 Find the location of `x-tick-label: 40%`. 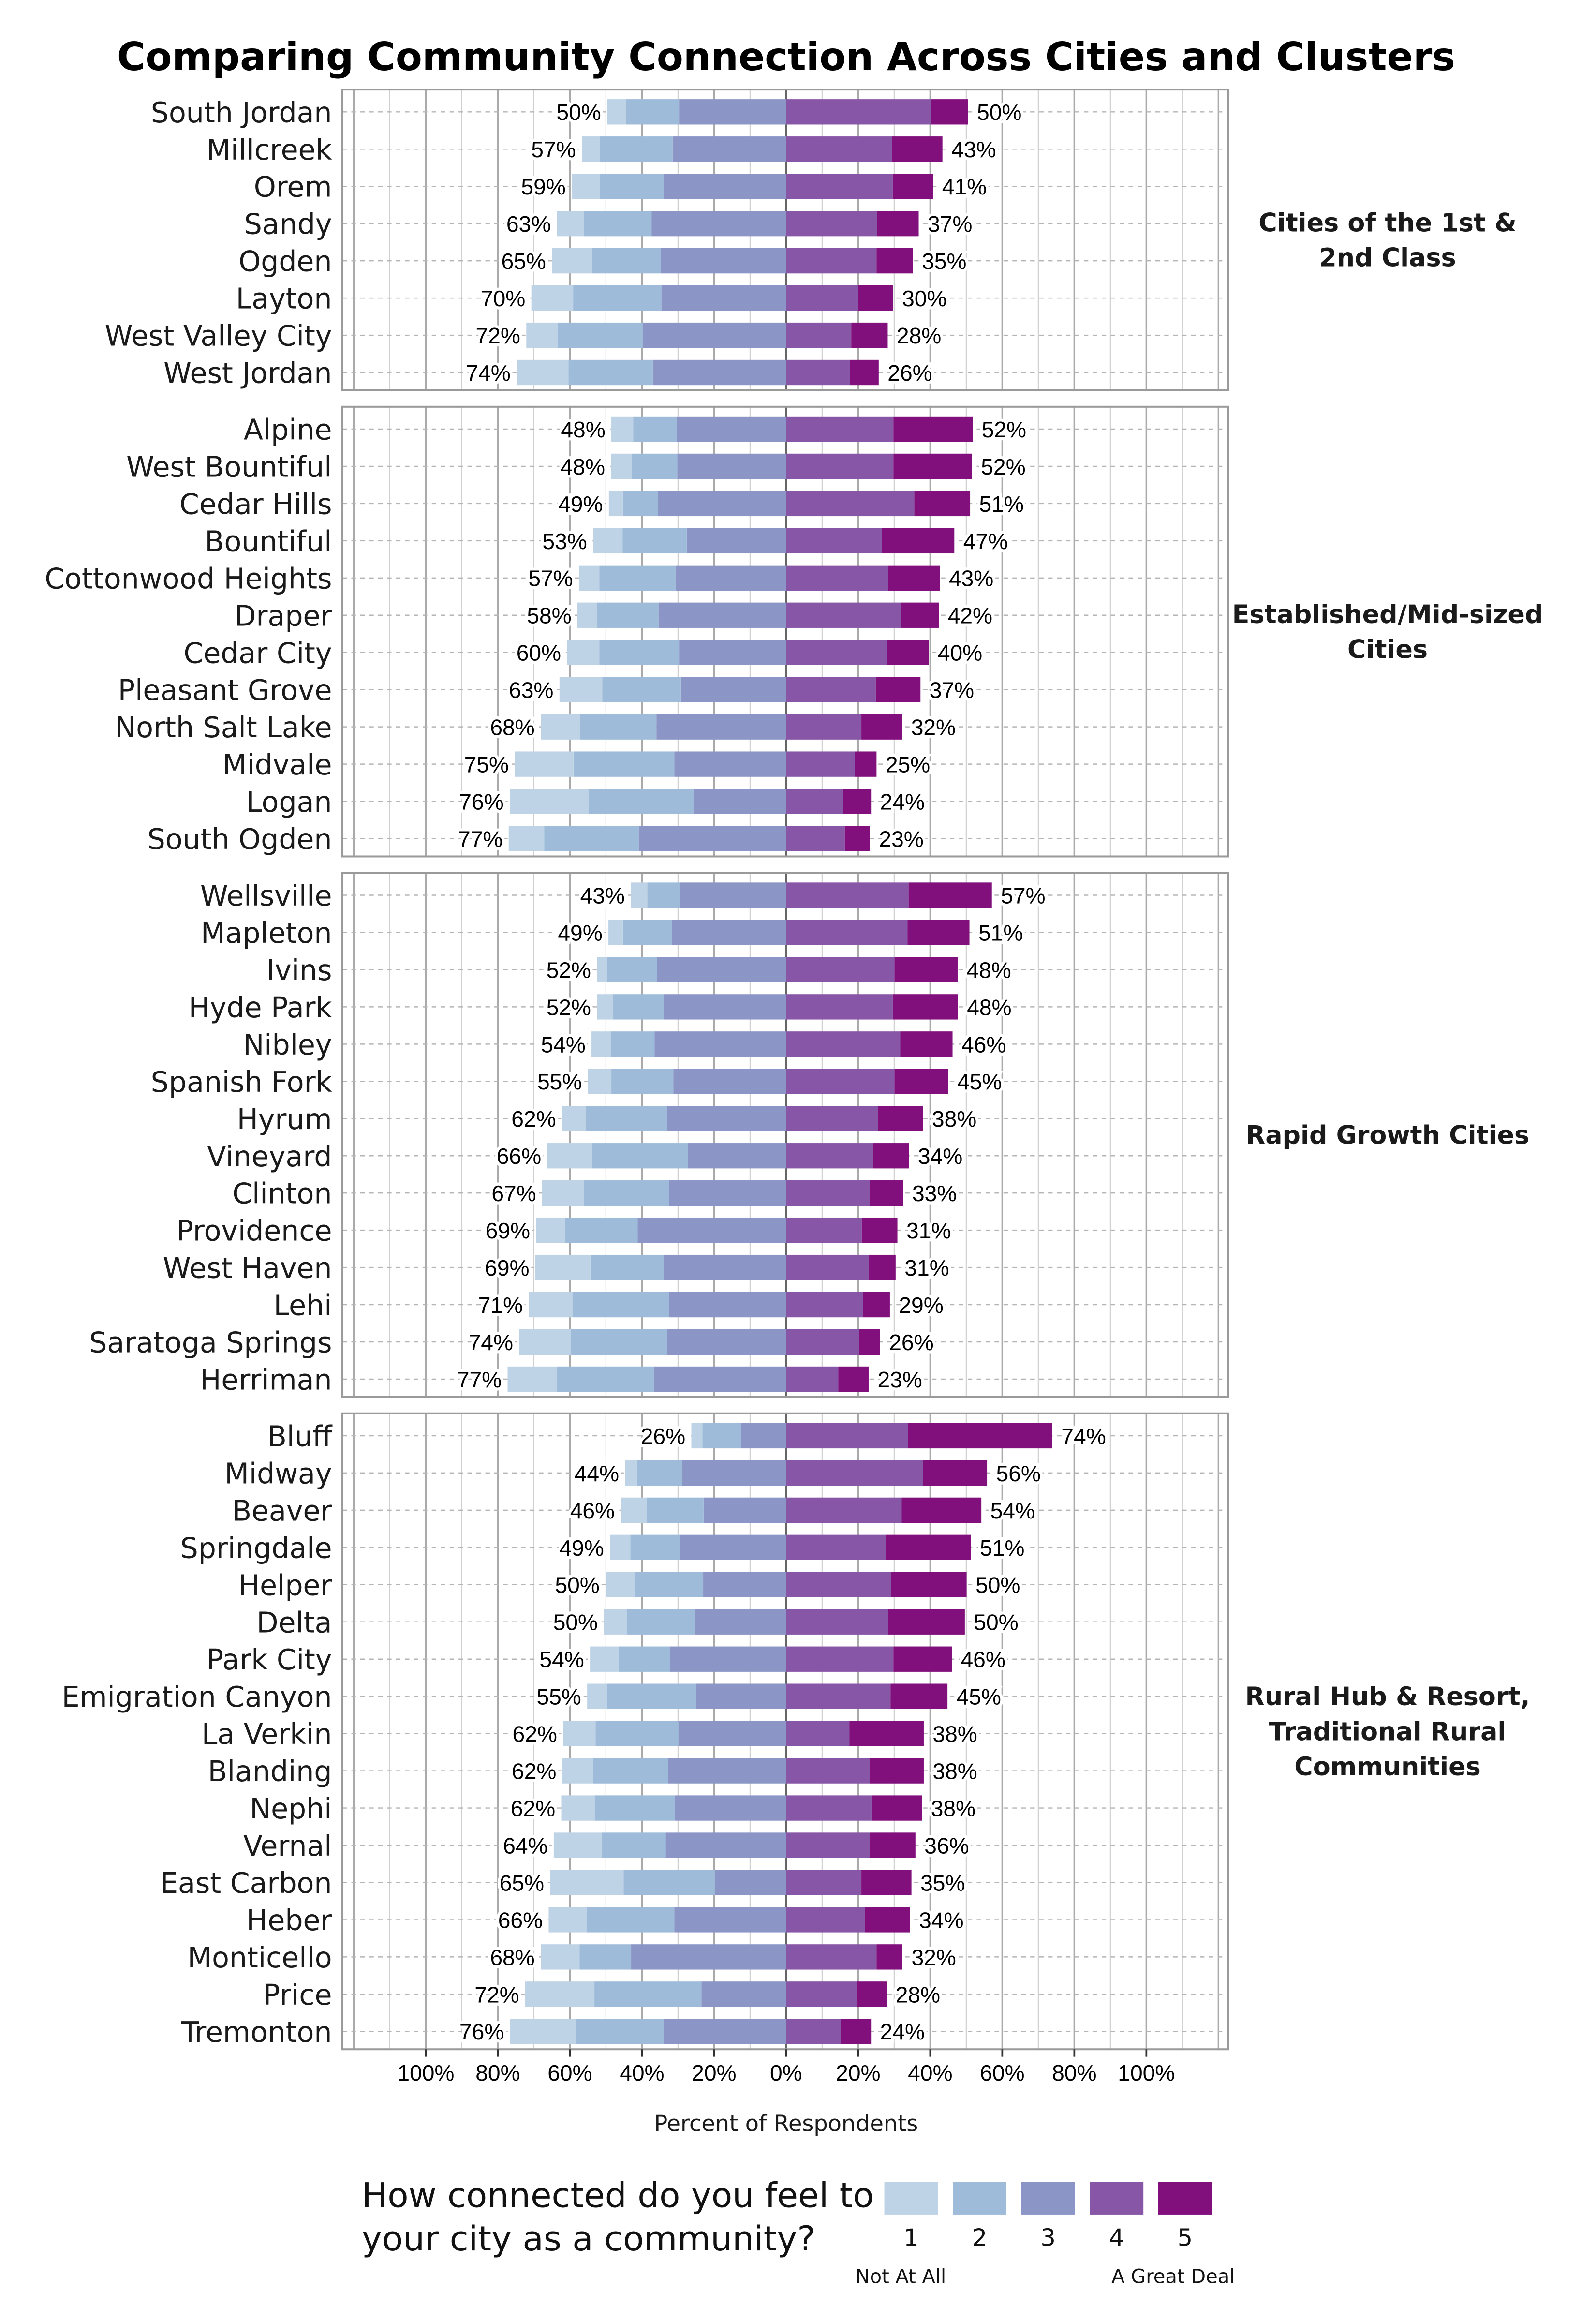

x-tick-label: 40% is located at coordinates (930, 2072).